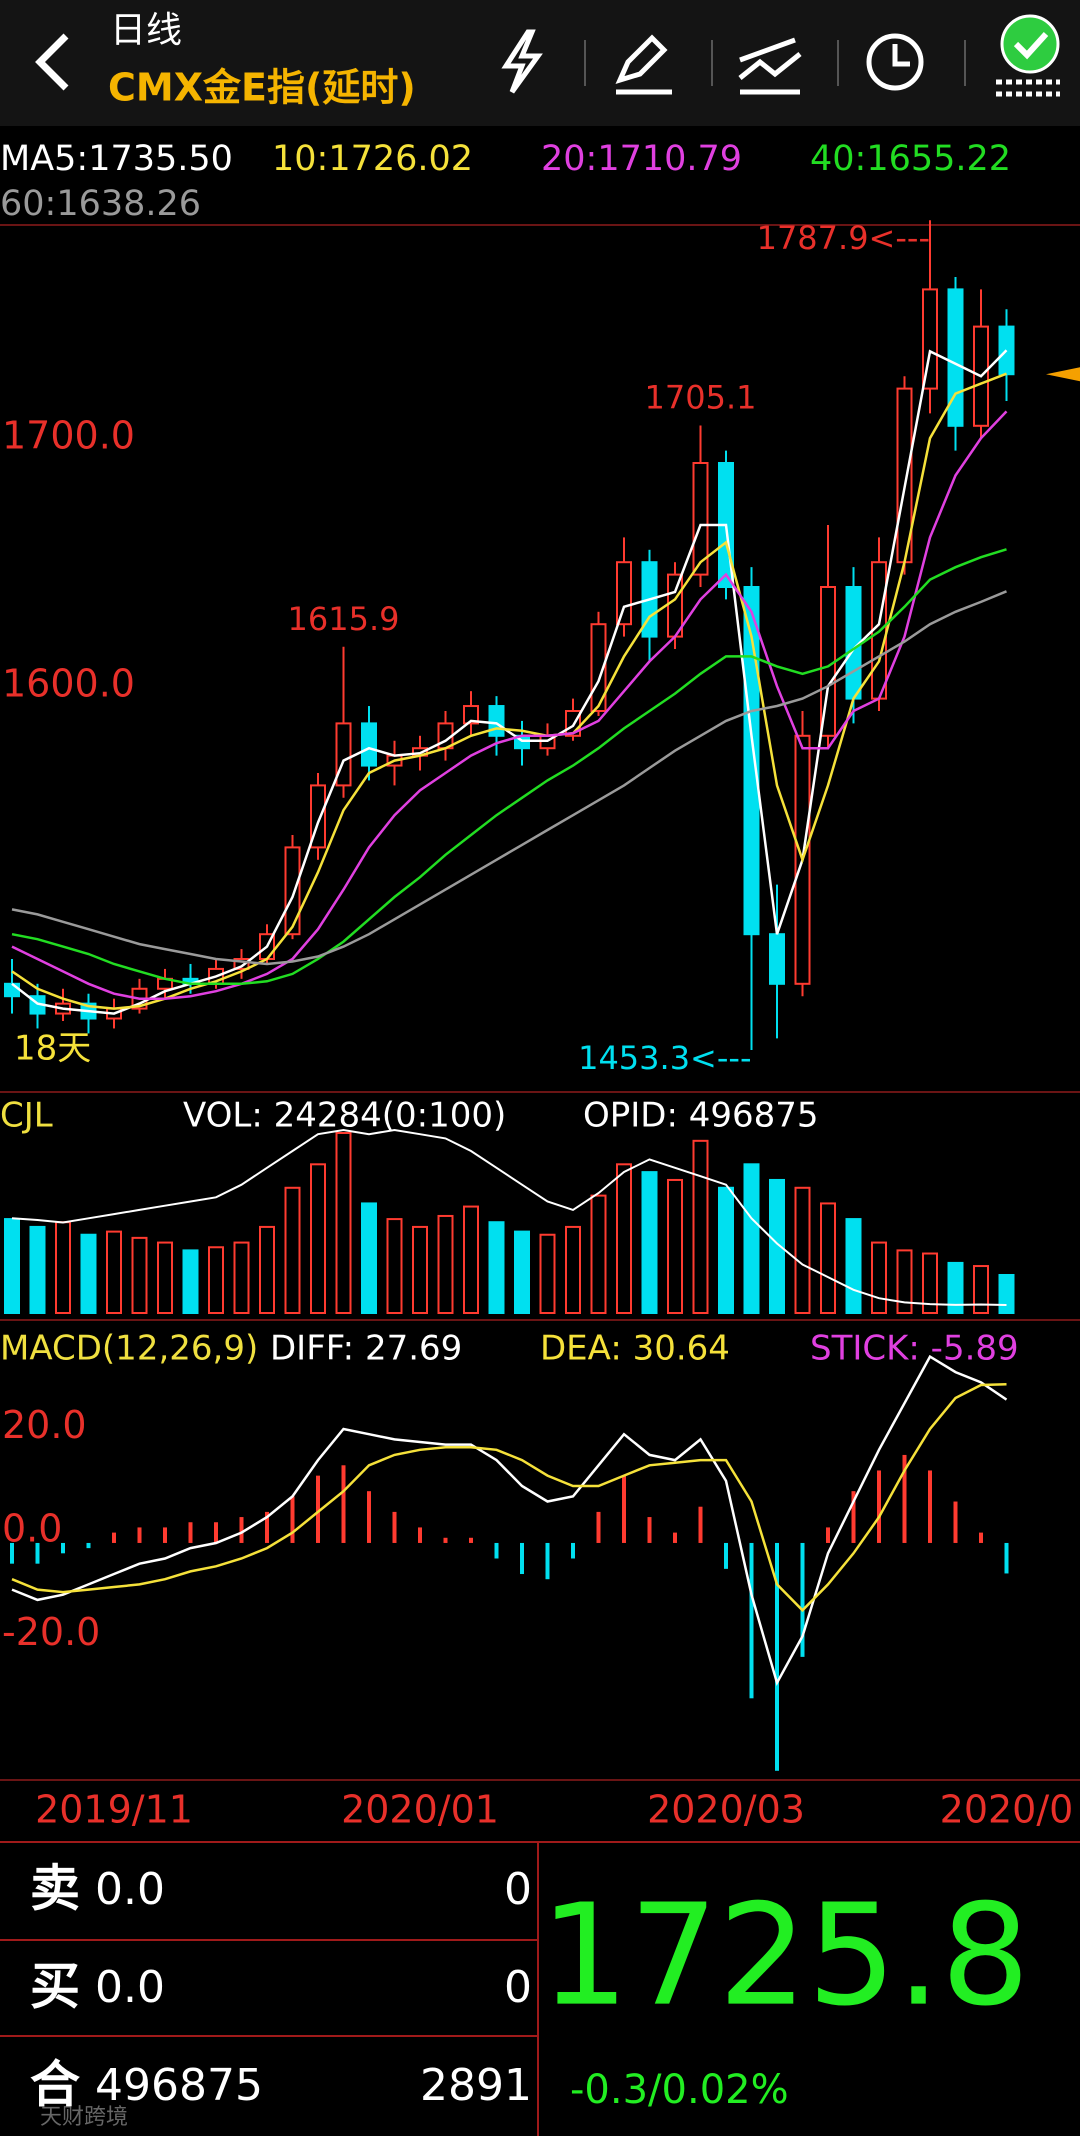 This screenshot has width=1080, height=2136. What do you see at coordinates (664, 1058) in the screenshot?
I see `low-annotation: 1453.3<---` at bounding box center [664, 1058].